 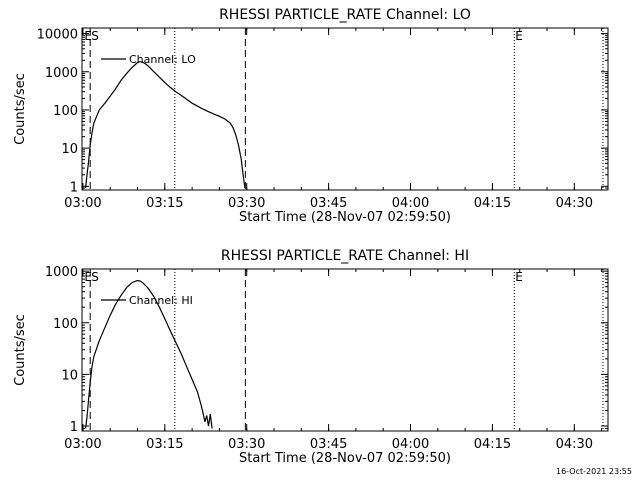 I want to click on y-tick-label: 10000, so click(x=57, y=35).